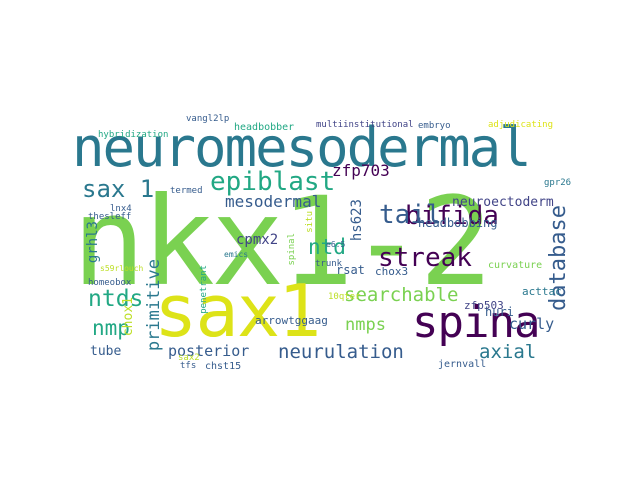 Image resolution: width=640 pixels, height=480 pixels. Describe the element at coordinates (273, 182) in the screenshot. I see `word-epiblast: epiblast` at that location.